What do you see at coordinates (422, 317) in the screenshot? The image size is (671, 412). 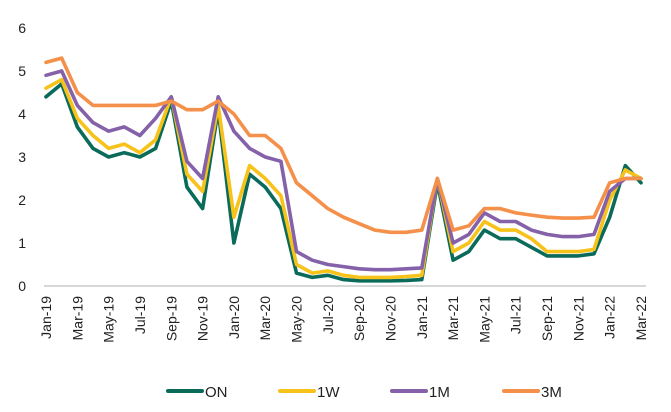 I see `x-tick-label: Jan-21` at bounding box center [422, 317].